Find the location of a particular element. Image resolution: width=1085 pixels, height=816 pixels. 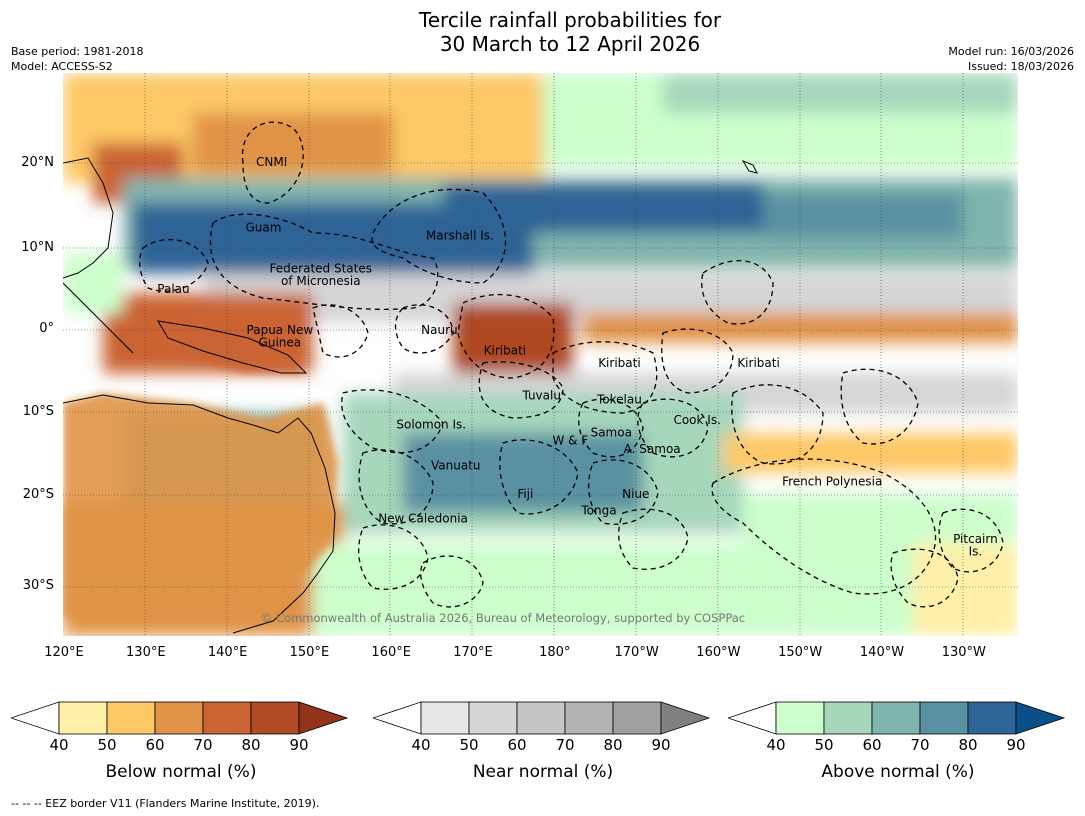

region-label: Nauru is located at coordinates (439, 330).